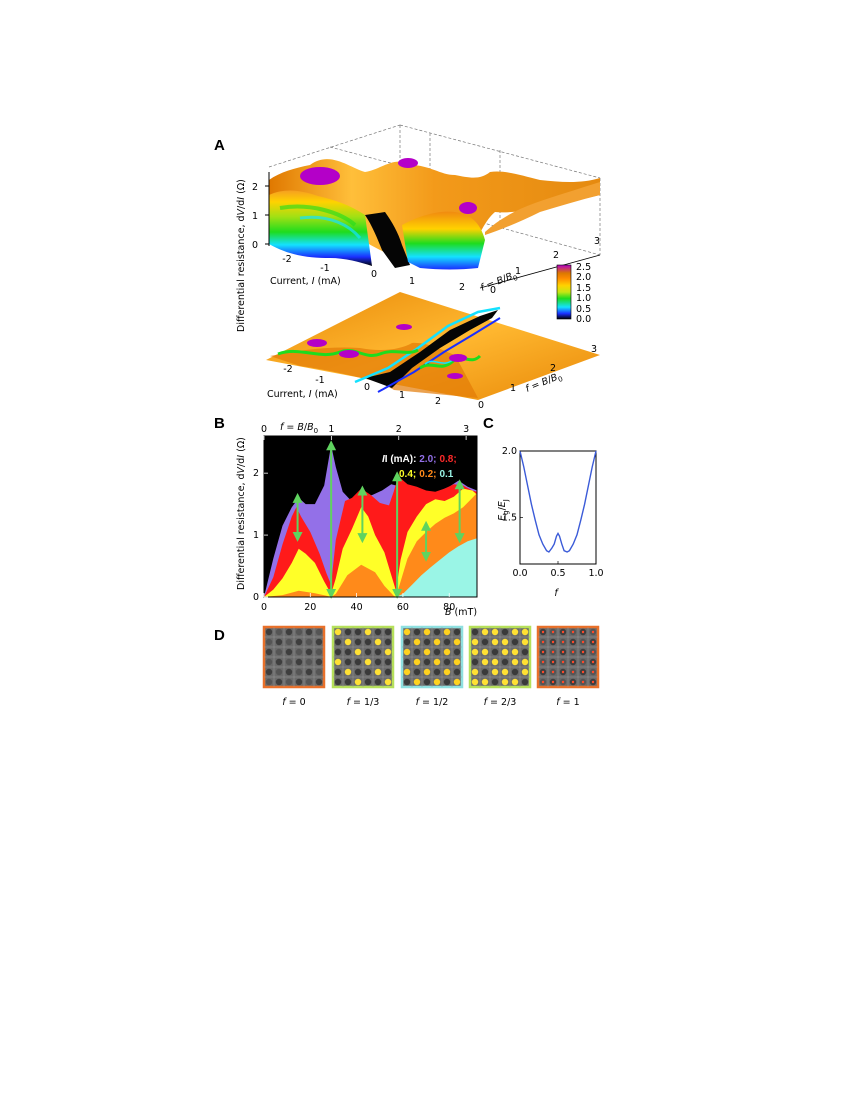 This screenshot has width=850, height=1100. What do you see at coordinates (318, 215) in the screenshot?
I see `surface-ridge-green` at bounding box center [318, 215].